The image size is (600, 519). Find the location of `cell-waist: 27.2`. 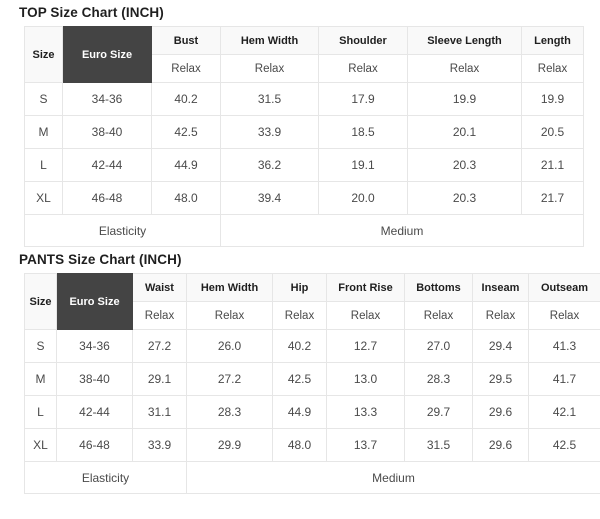

cell-waist: 27.2 is located at coordinates (159, 346).